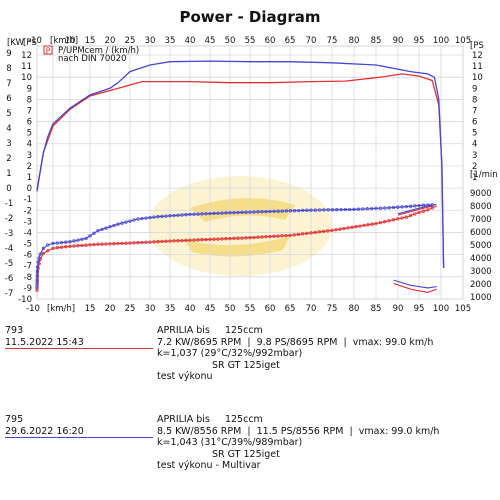 The height and width of the screenshot is (500, 500). I want to click on right-ps-tick-label: 10, so click(477, 78).